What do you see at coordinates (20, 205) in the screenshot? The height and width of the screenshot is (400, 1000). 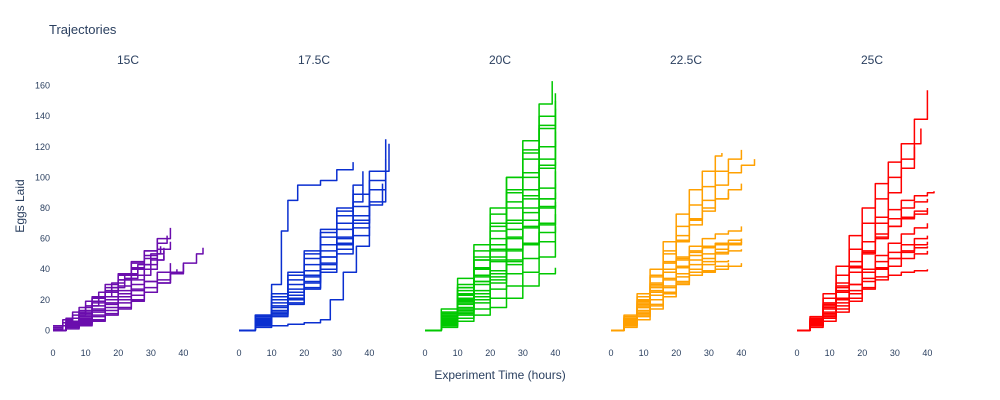 I see `y-axis-label: Eggs Laid` at bounding box center [20, 205].